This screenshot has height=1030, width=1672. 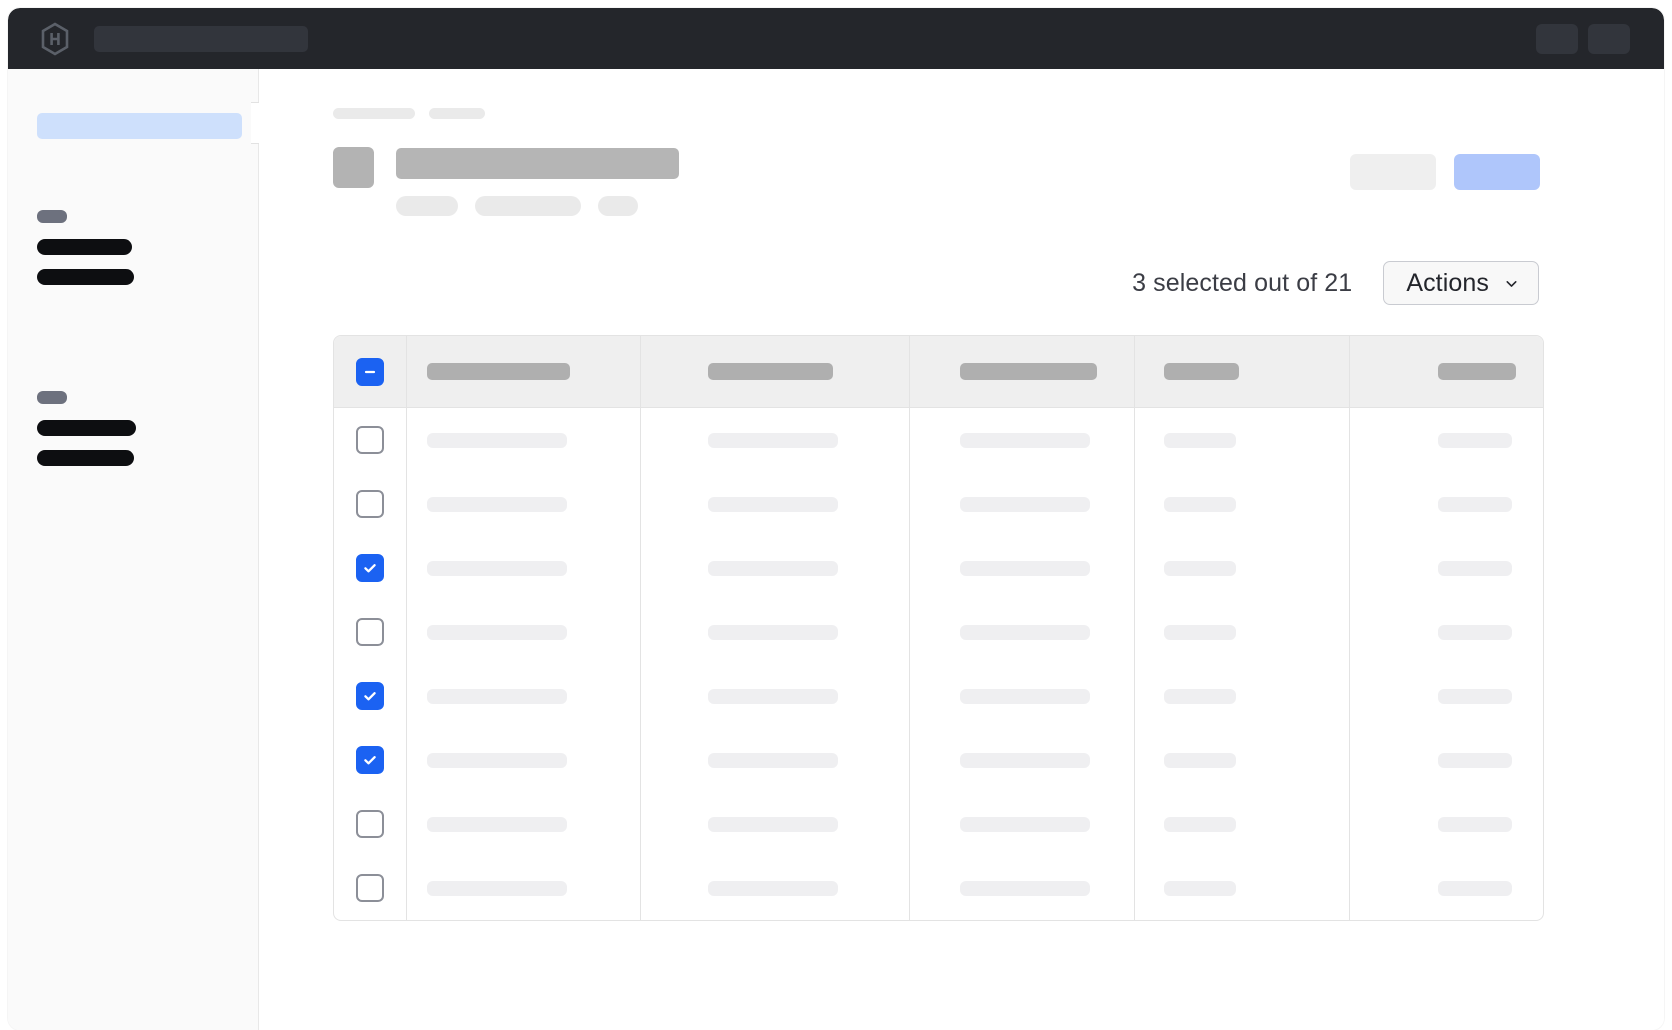 I want to click on page-header-actions, so click(x=1445, y=172).